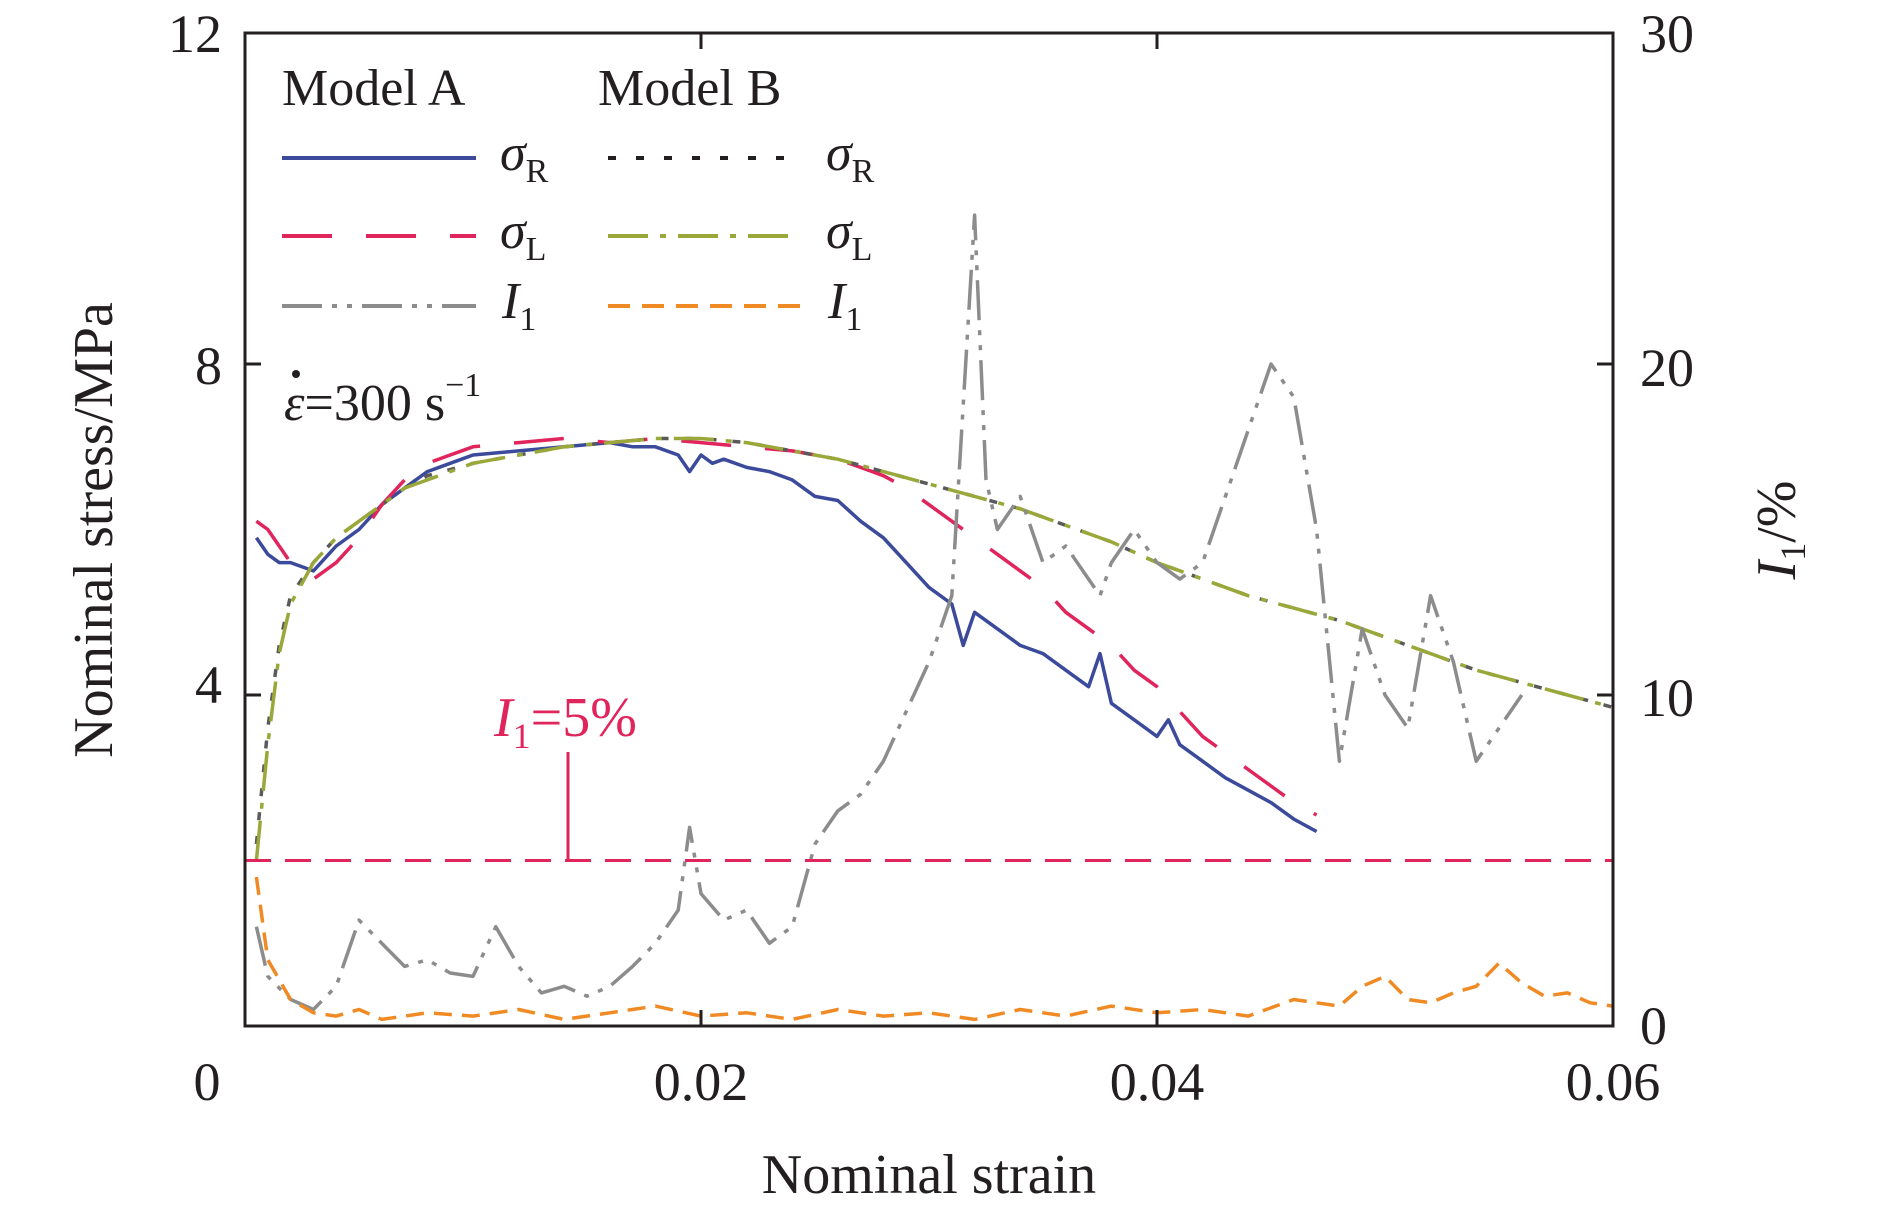 The image size is (1890, 1216). Describe the element at coordinates (1653, 1026) in the screenshot. I see `y2-tick-label: 0` at that location.